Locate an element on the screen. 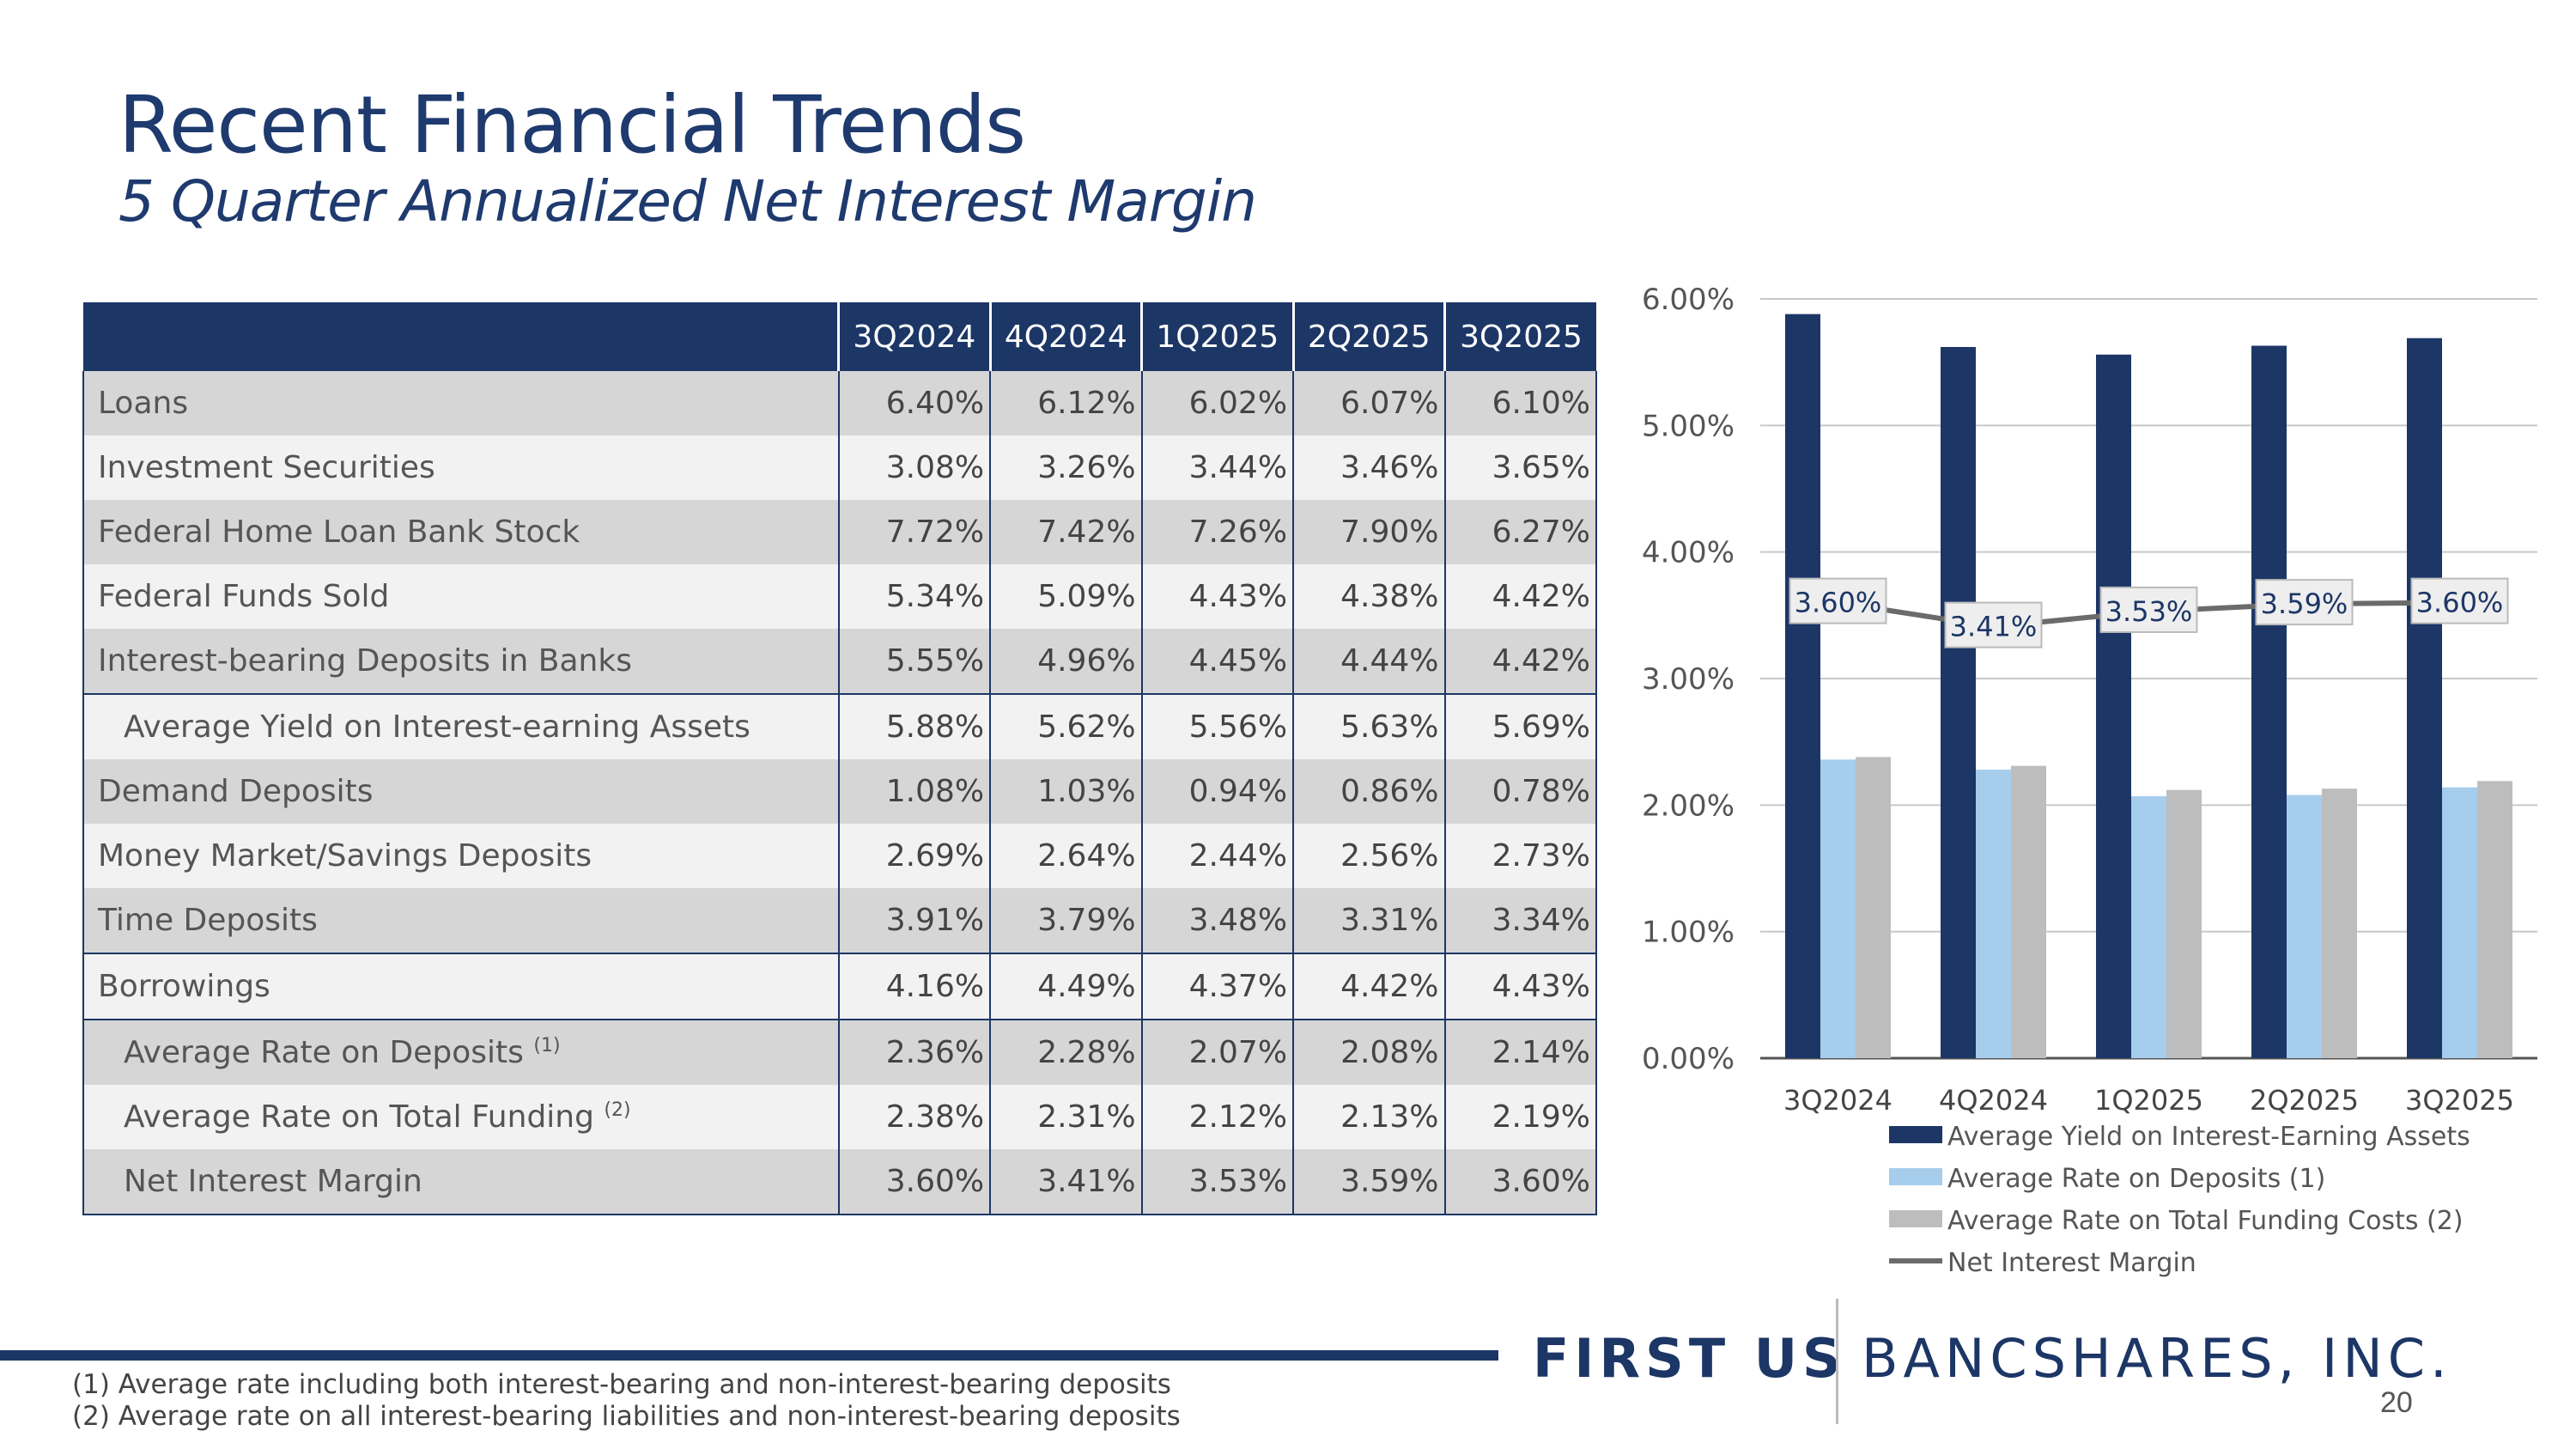 The width and height of the screenshot is (2576, 1449). table-header-cell: 4Q2024 is located at coordinates (1065, 336).